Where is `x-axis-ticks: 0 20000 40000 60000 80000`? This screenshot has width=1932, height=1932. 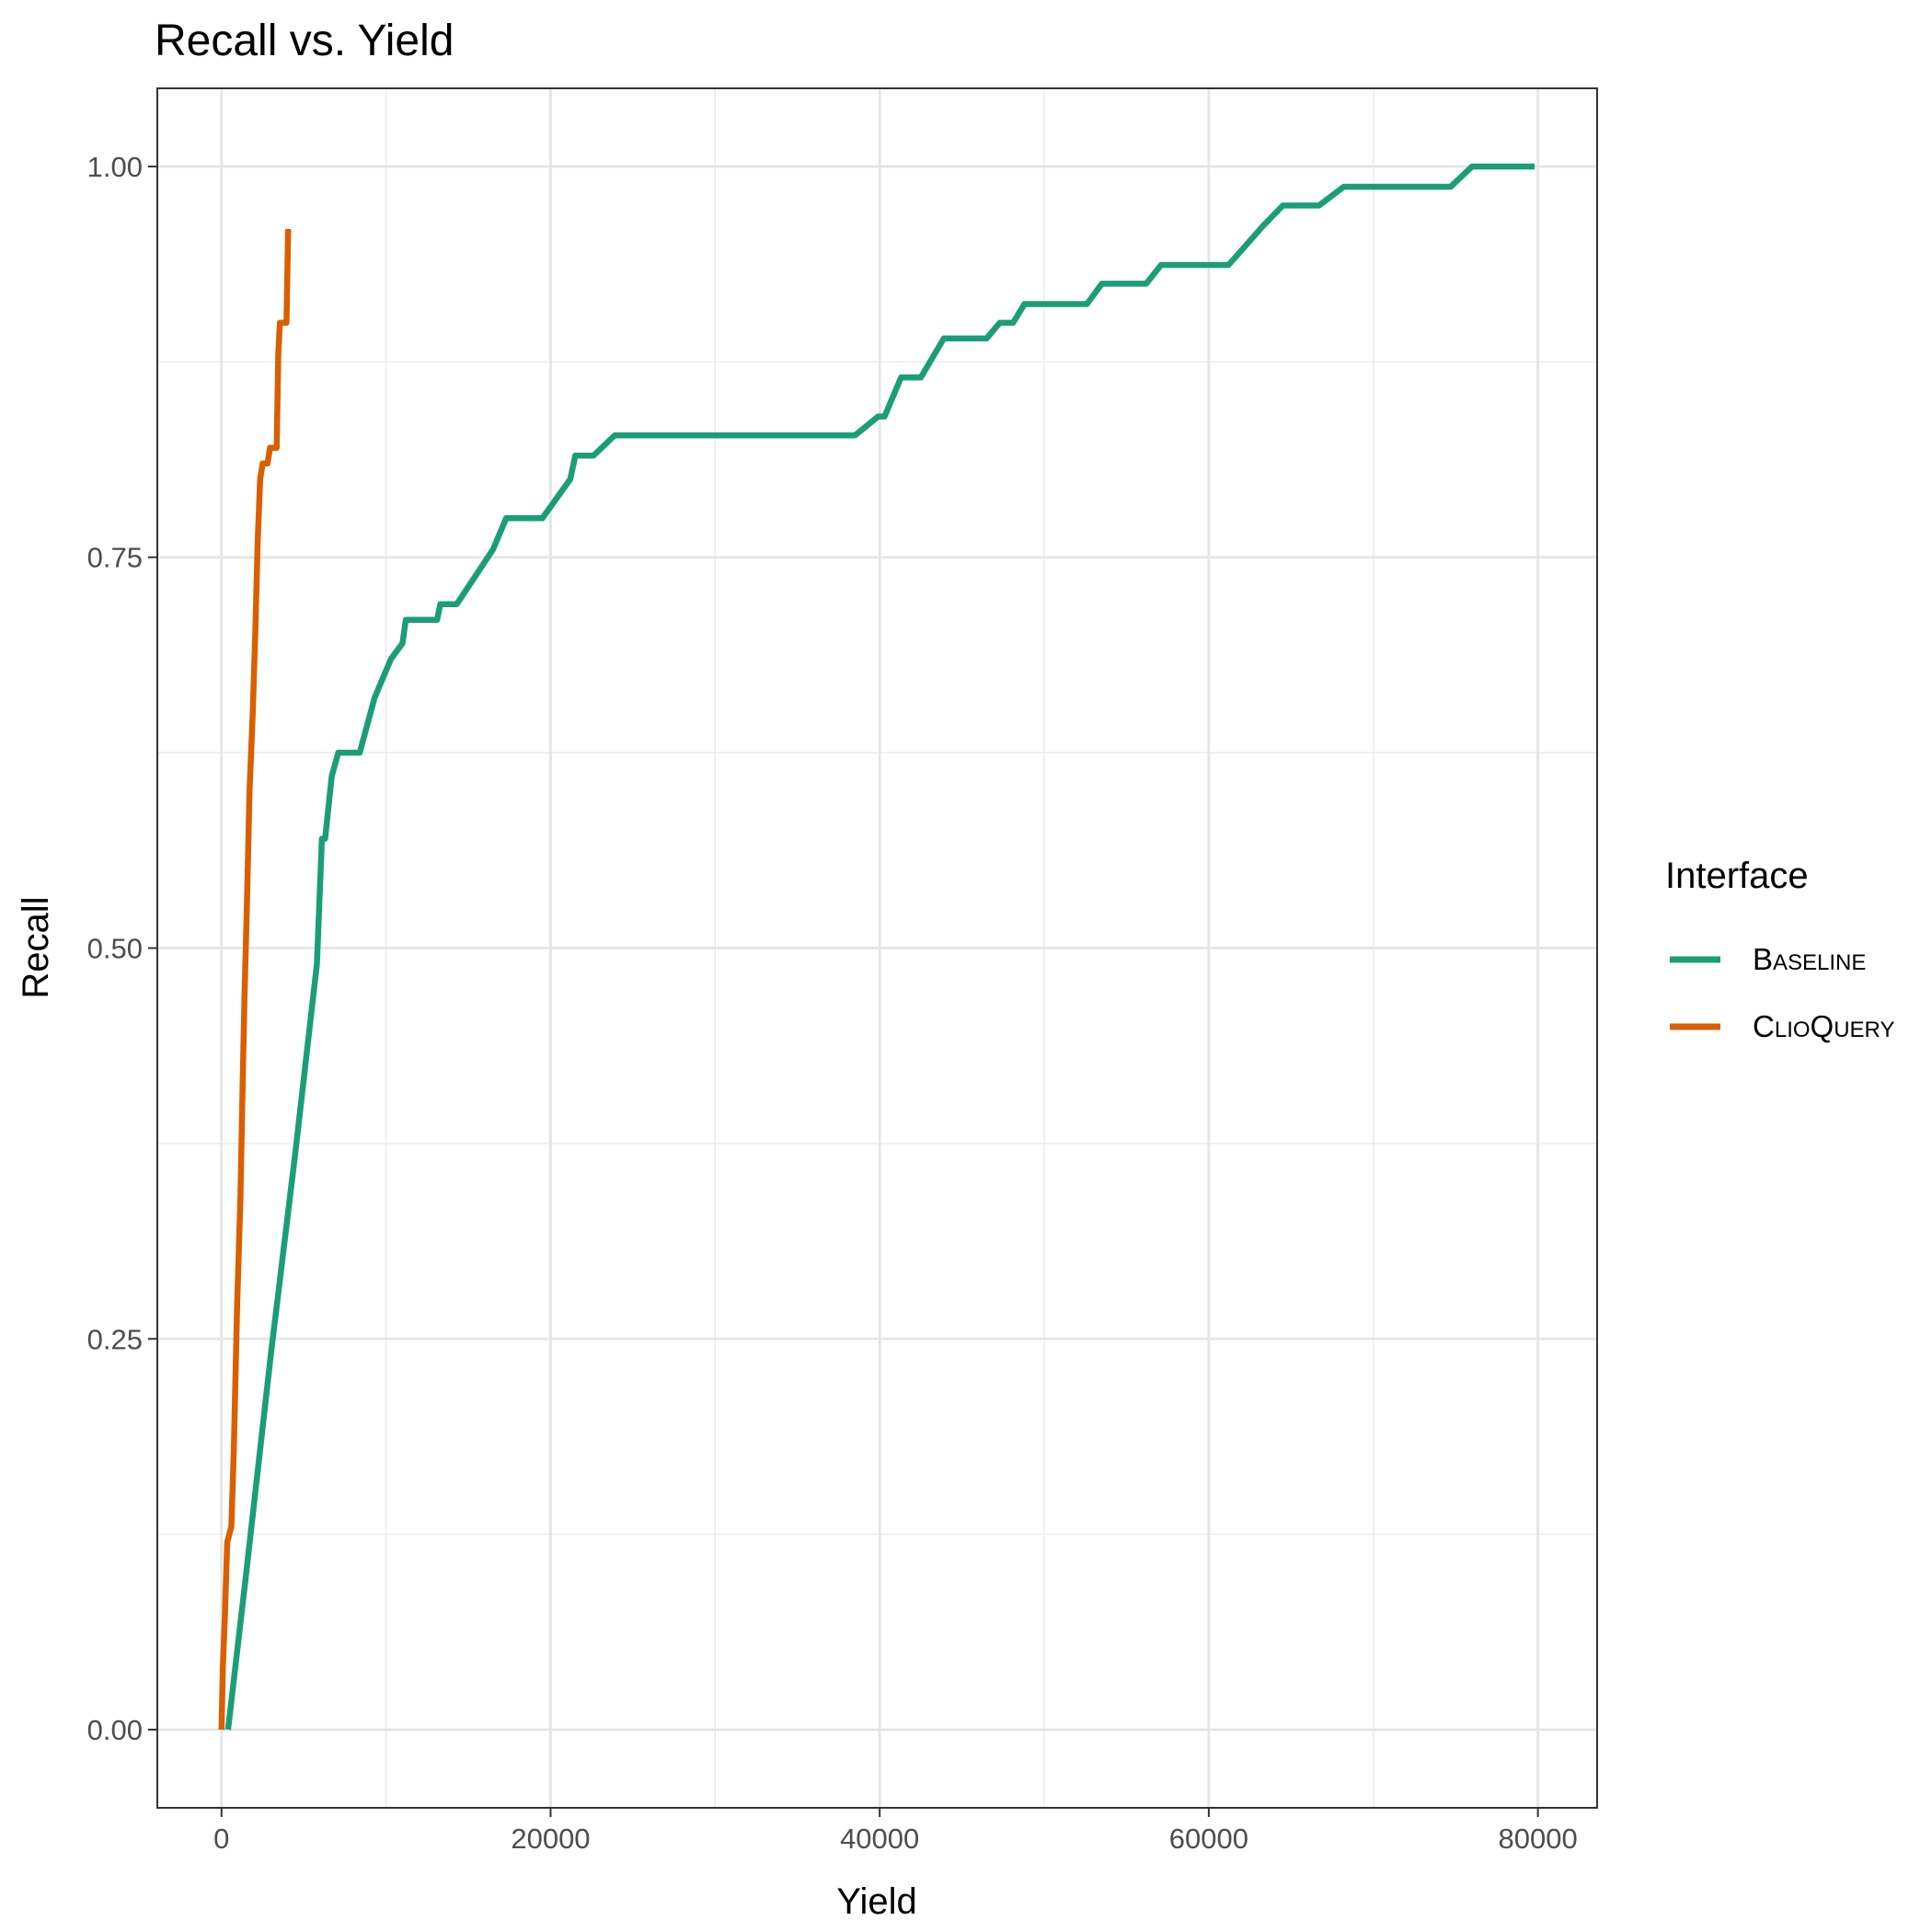 x-axis-ticks: 0 20000 40000 60000 80000 is located at coordinates (895, 1831).